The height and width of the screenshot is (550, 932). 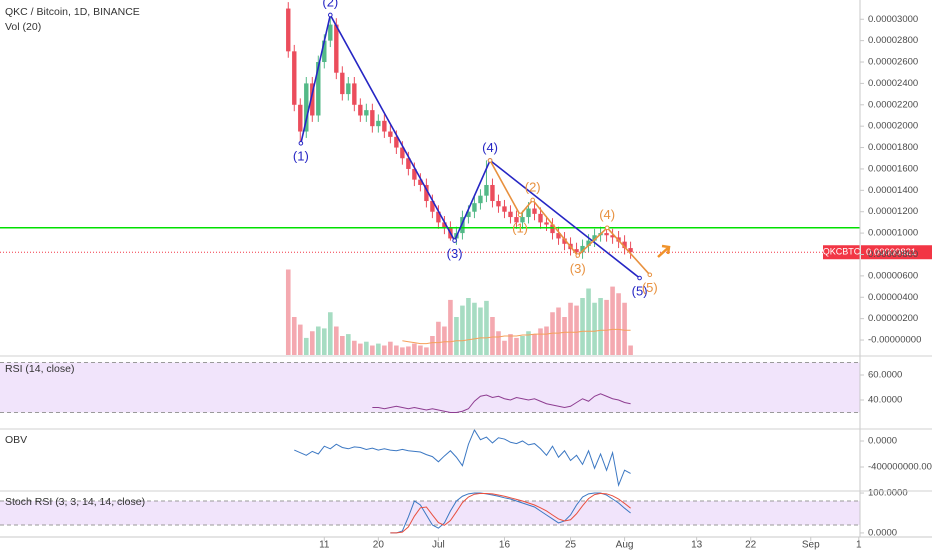 I want to click on x-tick-label: 22, so click(x=751, y=545).